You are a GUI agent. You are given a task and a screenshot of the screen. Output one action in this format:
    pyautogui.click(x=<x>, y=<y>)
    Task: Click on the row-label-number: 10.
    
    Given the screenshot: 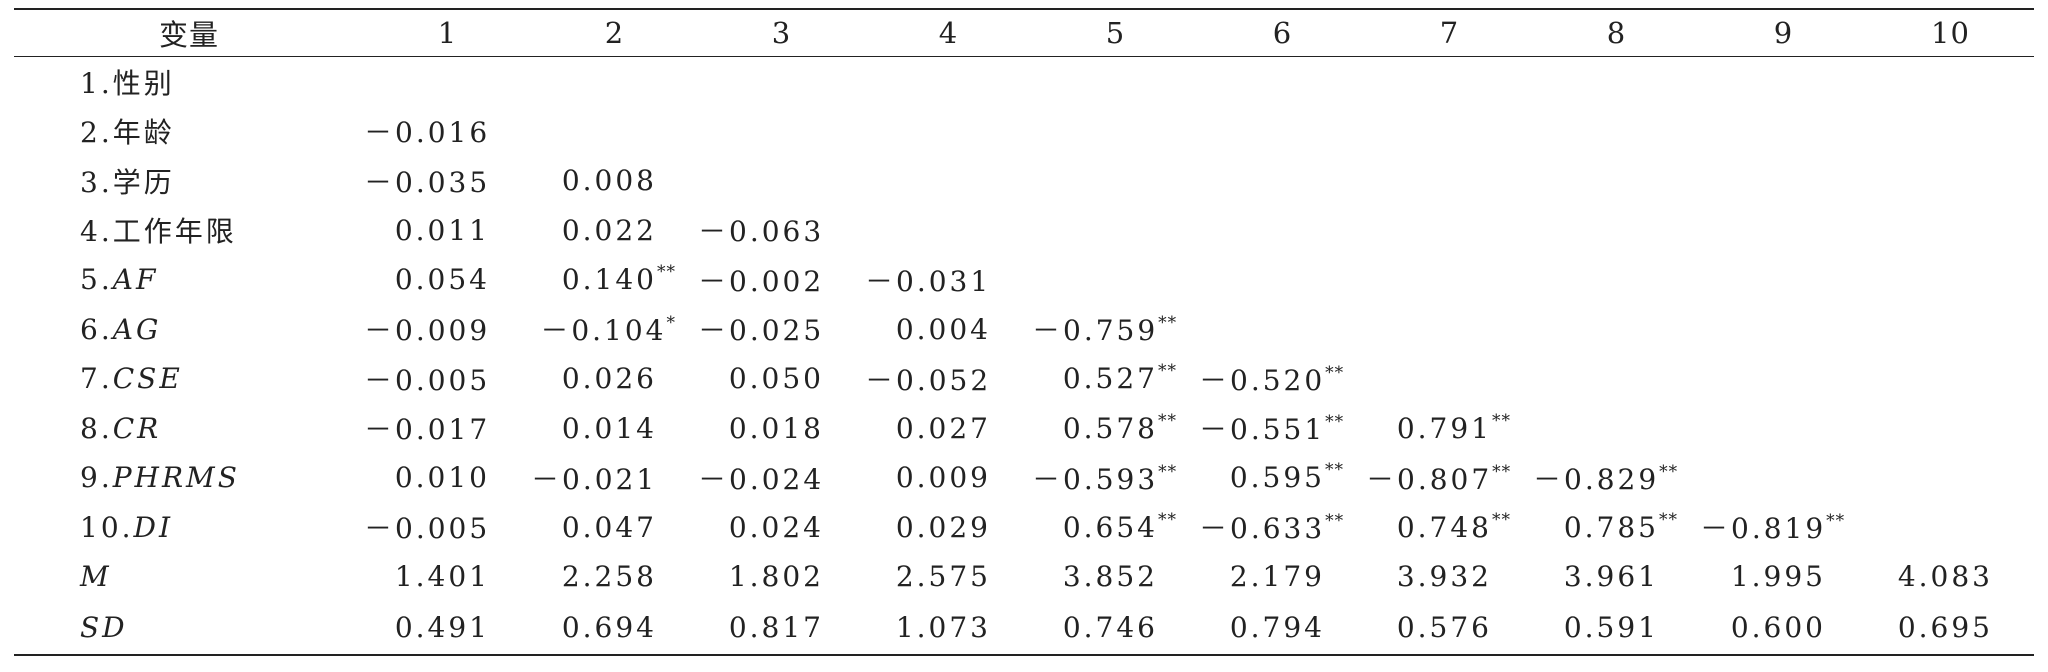 What is the action you would take?
    pyautogui.click(x=107, y=527)
    